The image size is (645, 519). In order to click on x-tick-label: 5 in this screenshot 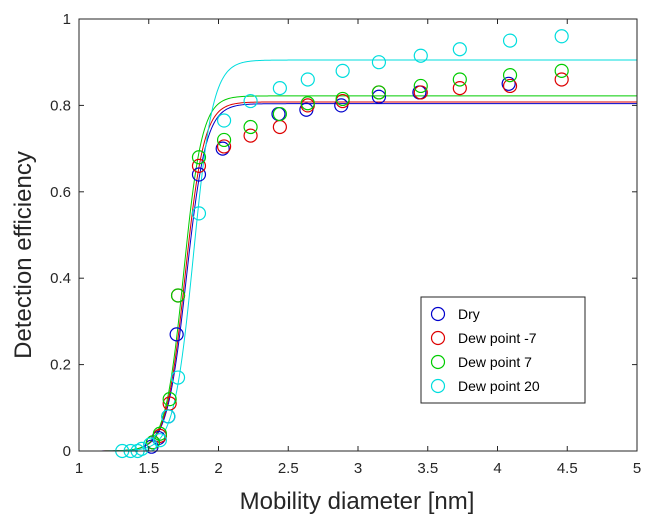, I will do `click(637, 468)`.